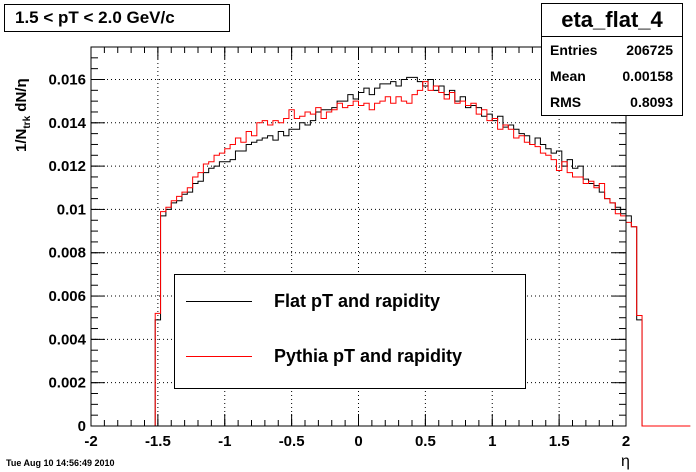  Describe the element at coordinates (647, 76) in the screenshot. I see `stats-value: 0.00158` at that location.